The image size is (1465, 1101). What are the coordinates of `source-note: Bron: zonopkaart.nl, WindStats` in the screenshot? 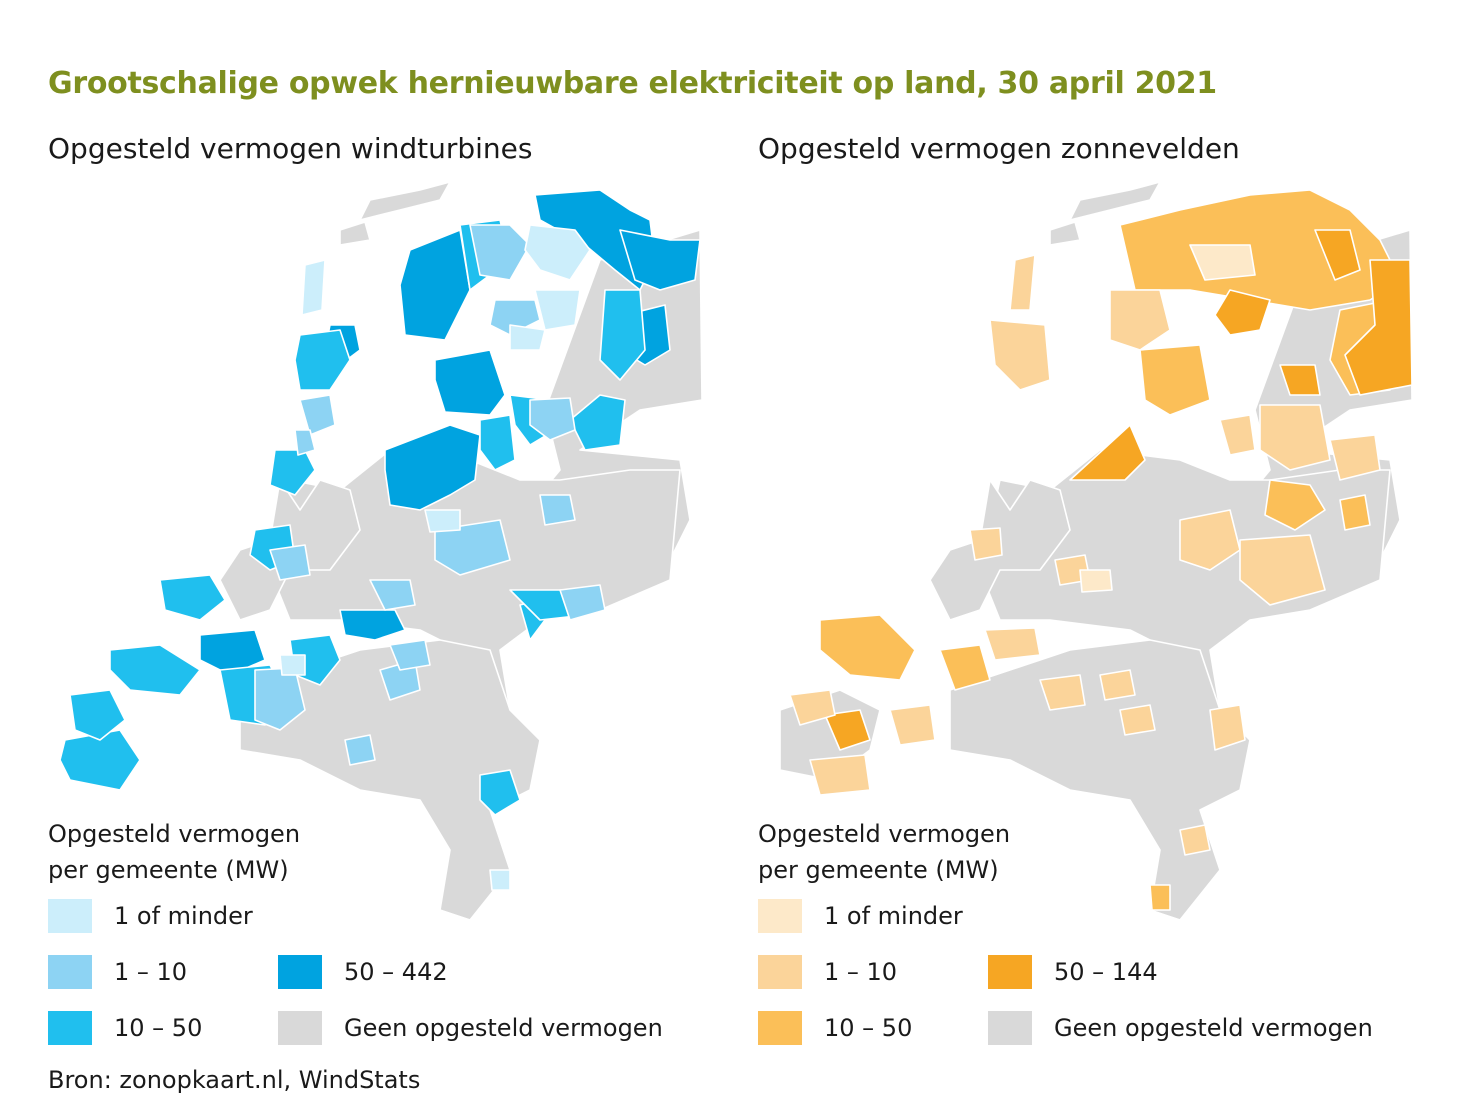 It's located at (234, 1080).